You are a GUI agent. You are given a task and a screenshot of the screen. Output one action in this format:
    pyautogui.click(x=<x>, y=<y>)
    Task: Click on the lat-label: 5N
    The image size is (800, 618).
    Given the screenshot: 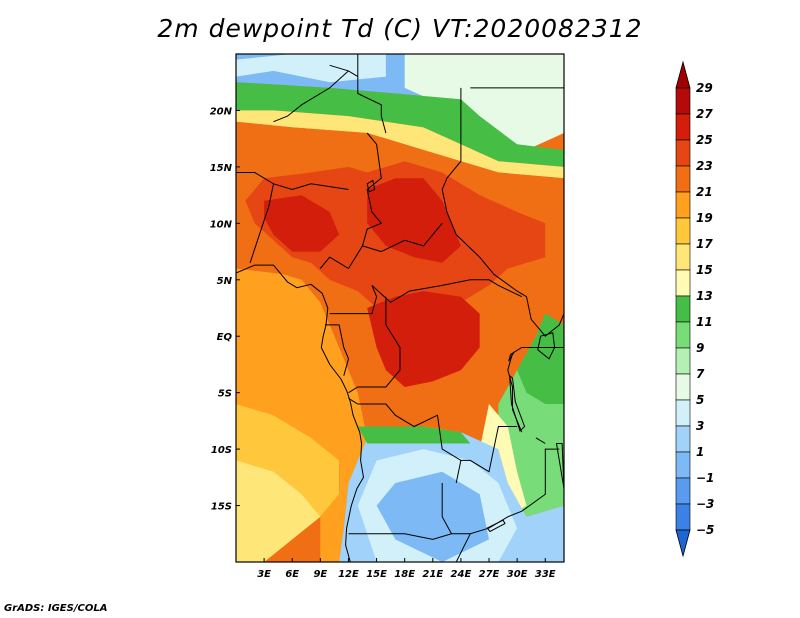 What is the action you would take?
    pyautogui.click(x=225, y=281)
    